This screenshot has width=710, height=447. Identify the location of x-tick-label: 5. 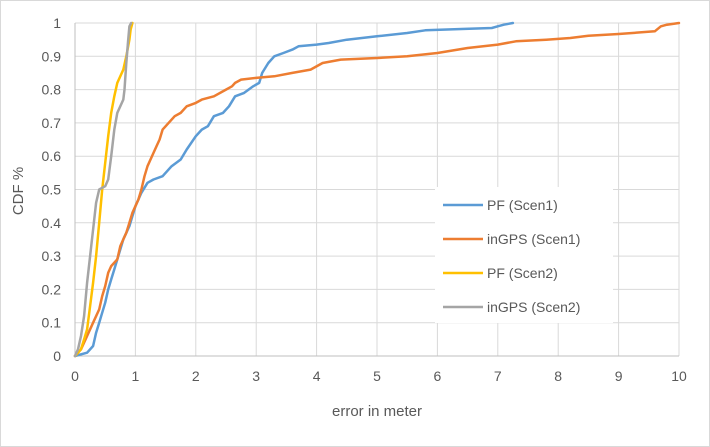
(377, 376).